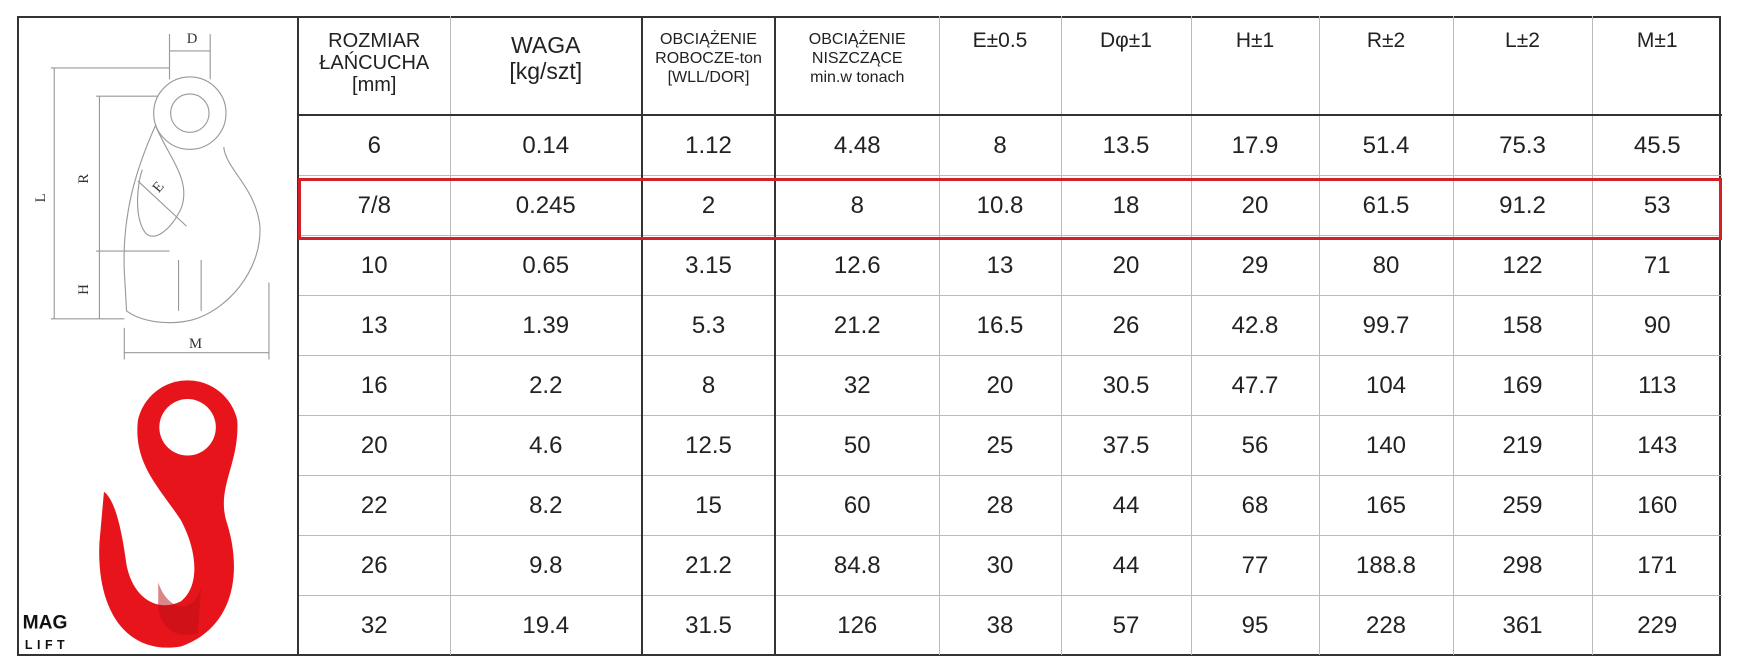 This screenshot has width=1747, height=667. I want to click on table-cell: 30, so click(1000, 565).